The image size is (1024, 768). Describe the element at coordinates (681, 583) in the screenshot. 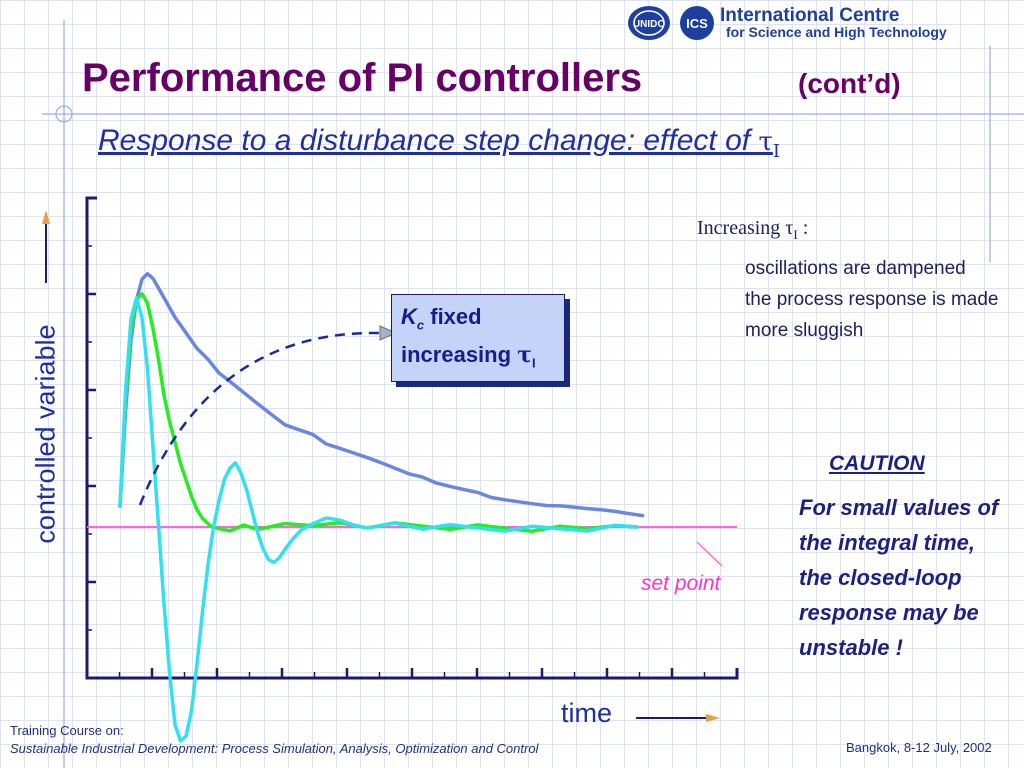

I see `setpoint-label: set point` at that location.